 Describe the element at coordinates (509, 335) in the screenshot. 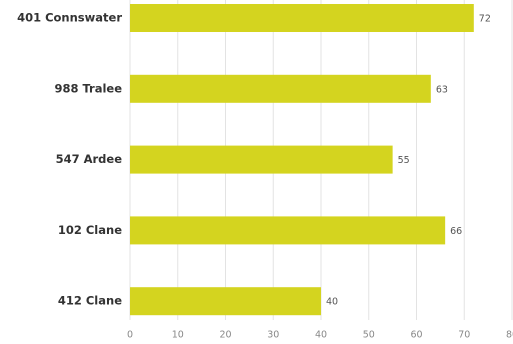

I see `x-tick-label: 80` at that location.